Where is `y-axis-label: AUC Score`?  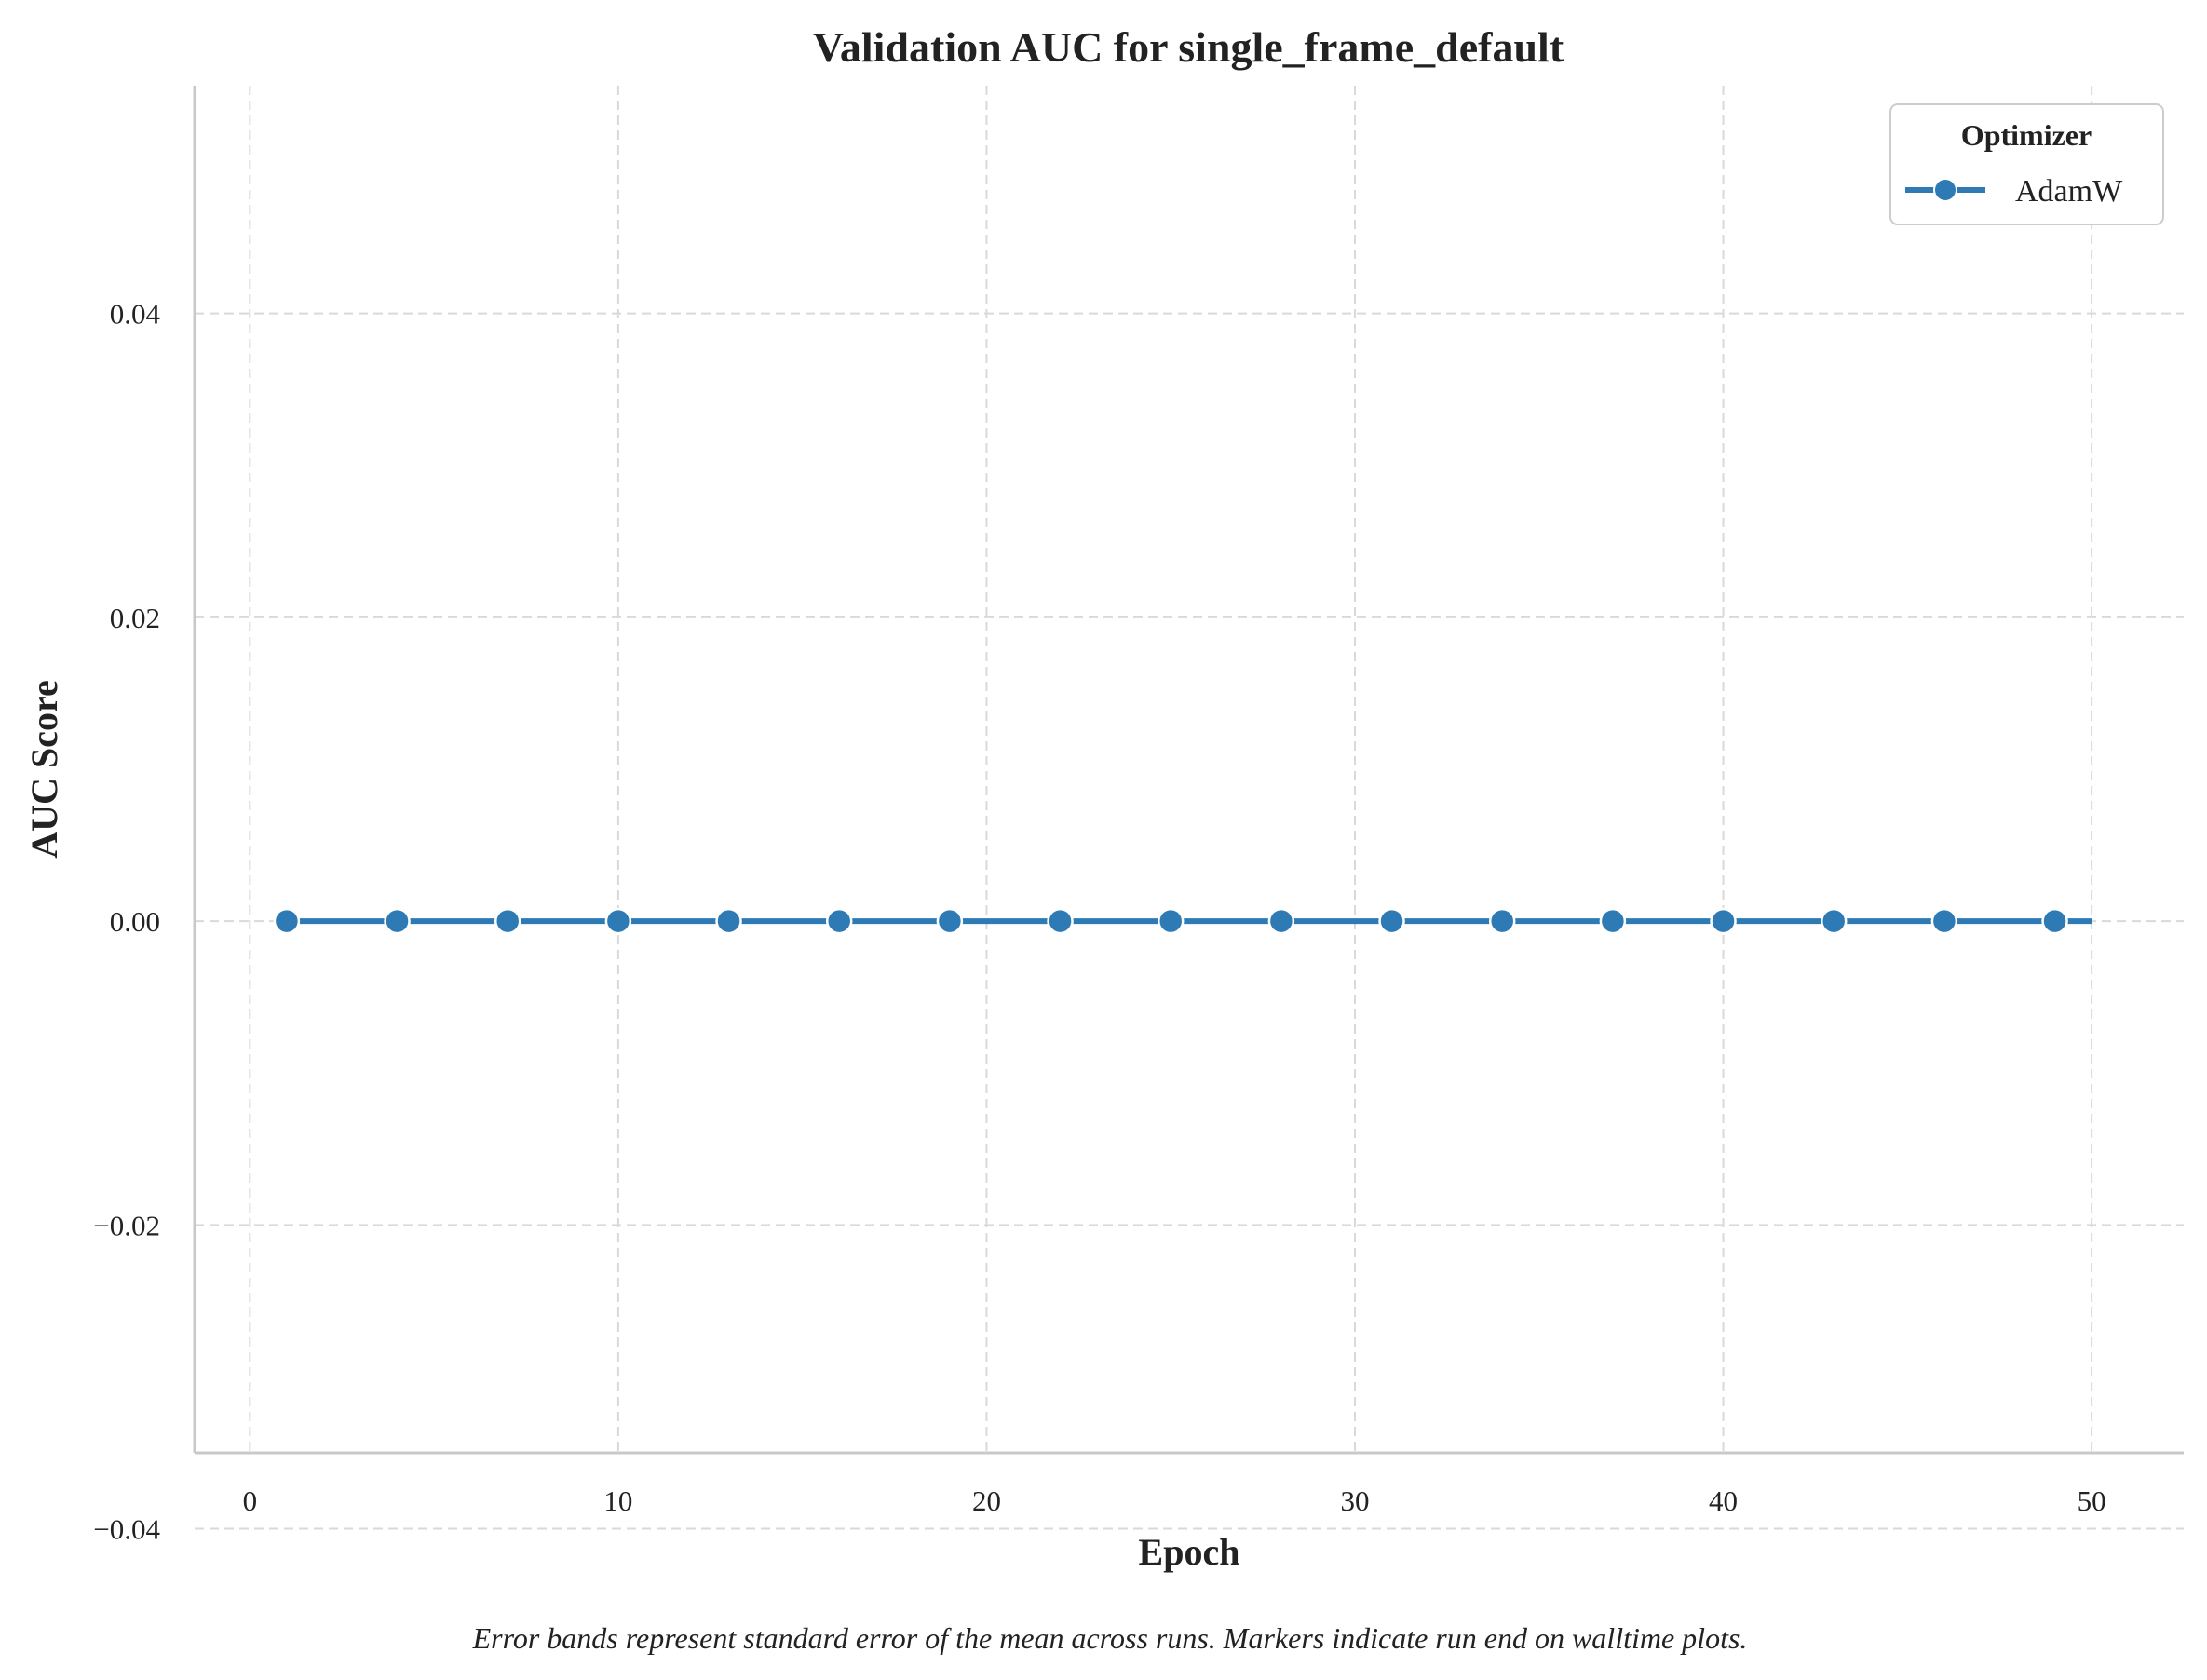 y-axis-label: AUC Score is located at coordinates (44, 769).